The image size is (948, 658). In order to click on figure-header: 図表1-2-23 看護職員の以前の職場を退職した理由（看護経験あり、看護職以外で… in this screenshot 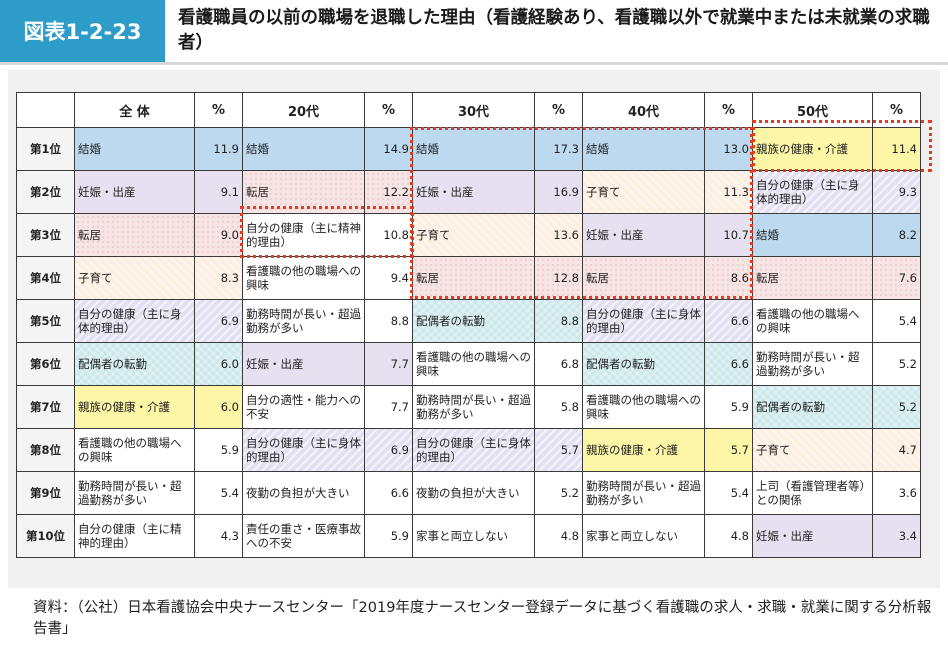, I will do `click(474, 31)`.